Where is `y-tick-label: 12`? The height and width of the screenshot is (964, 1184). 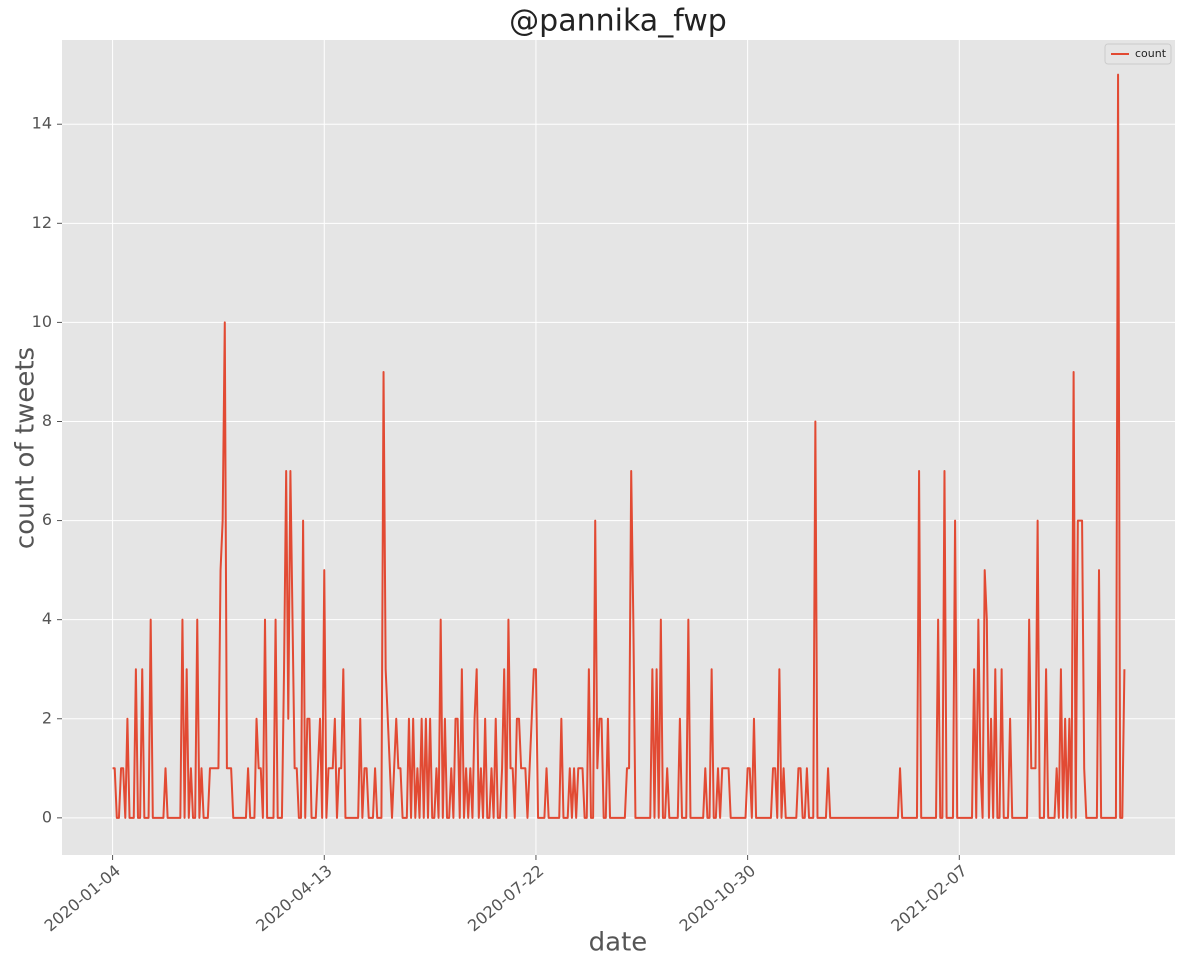
y-tick-label: 12 is located at coordinates (42, 222).